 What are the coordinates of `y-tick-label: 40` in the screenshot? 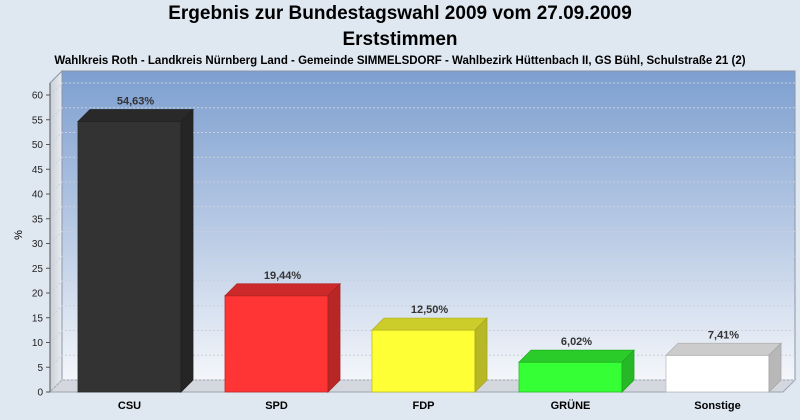 It's located at (38, 195).